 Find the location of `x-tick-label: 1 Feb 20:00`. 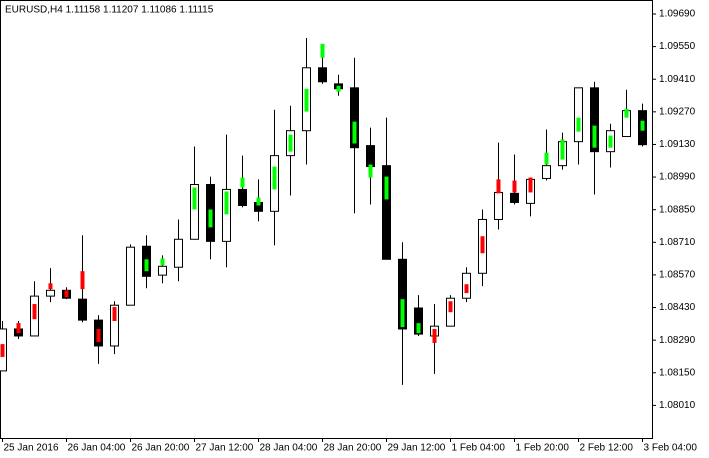

x-tick-label: 1 Feb 20:00 is located at coordinates (543, 448).